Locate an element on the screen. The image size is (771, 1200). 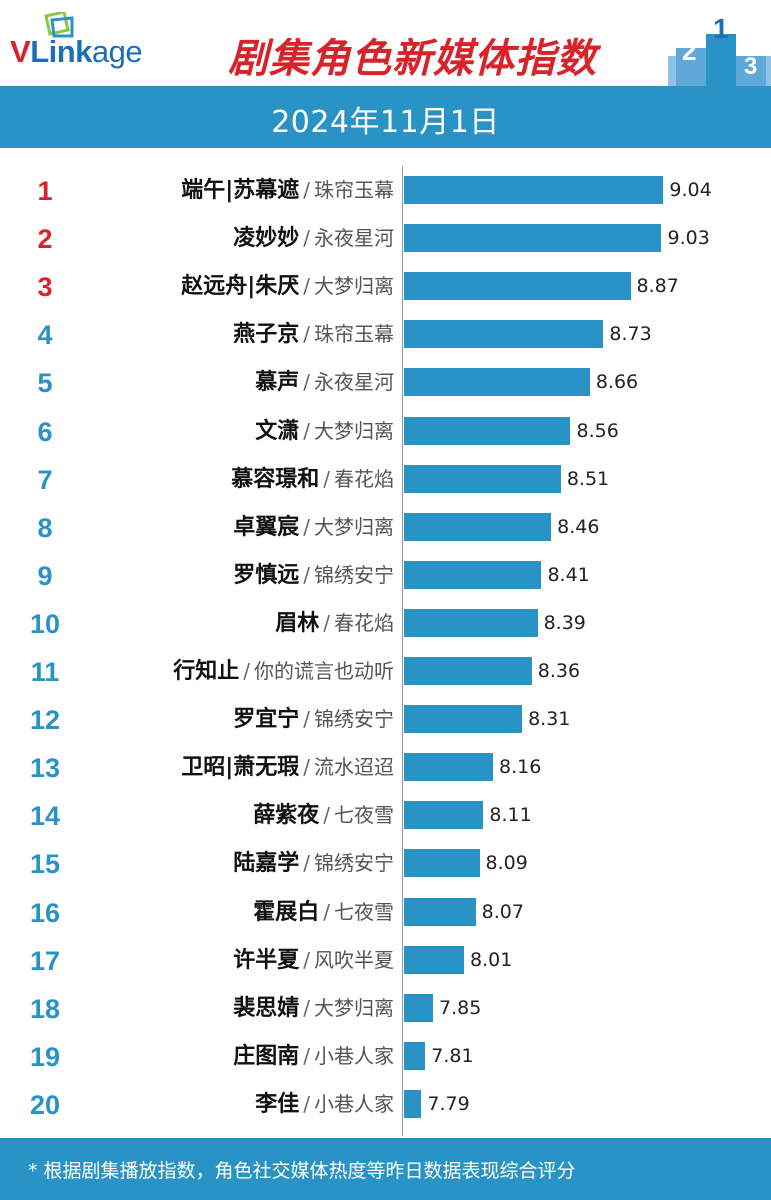
bar-value-label: 8.66 is located at coordinates (617, 382).